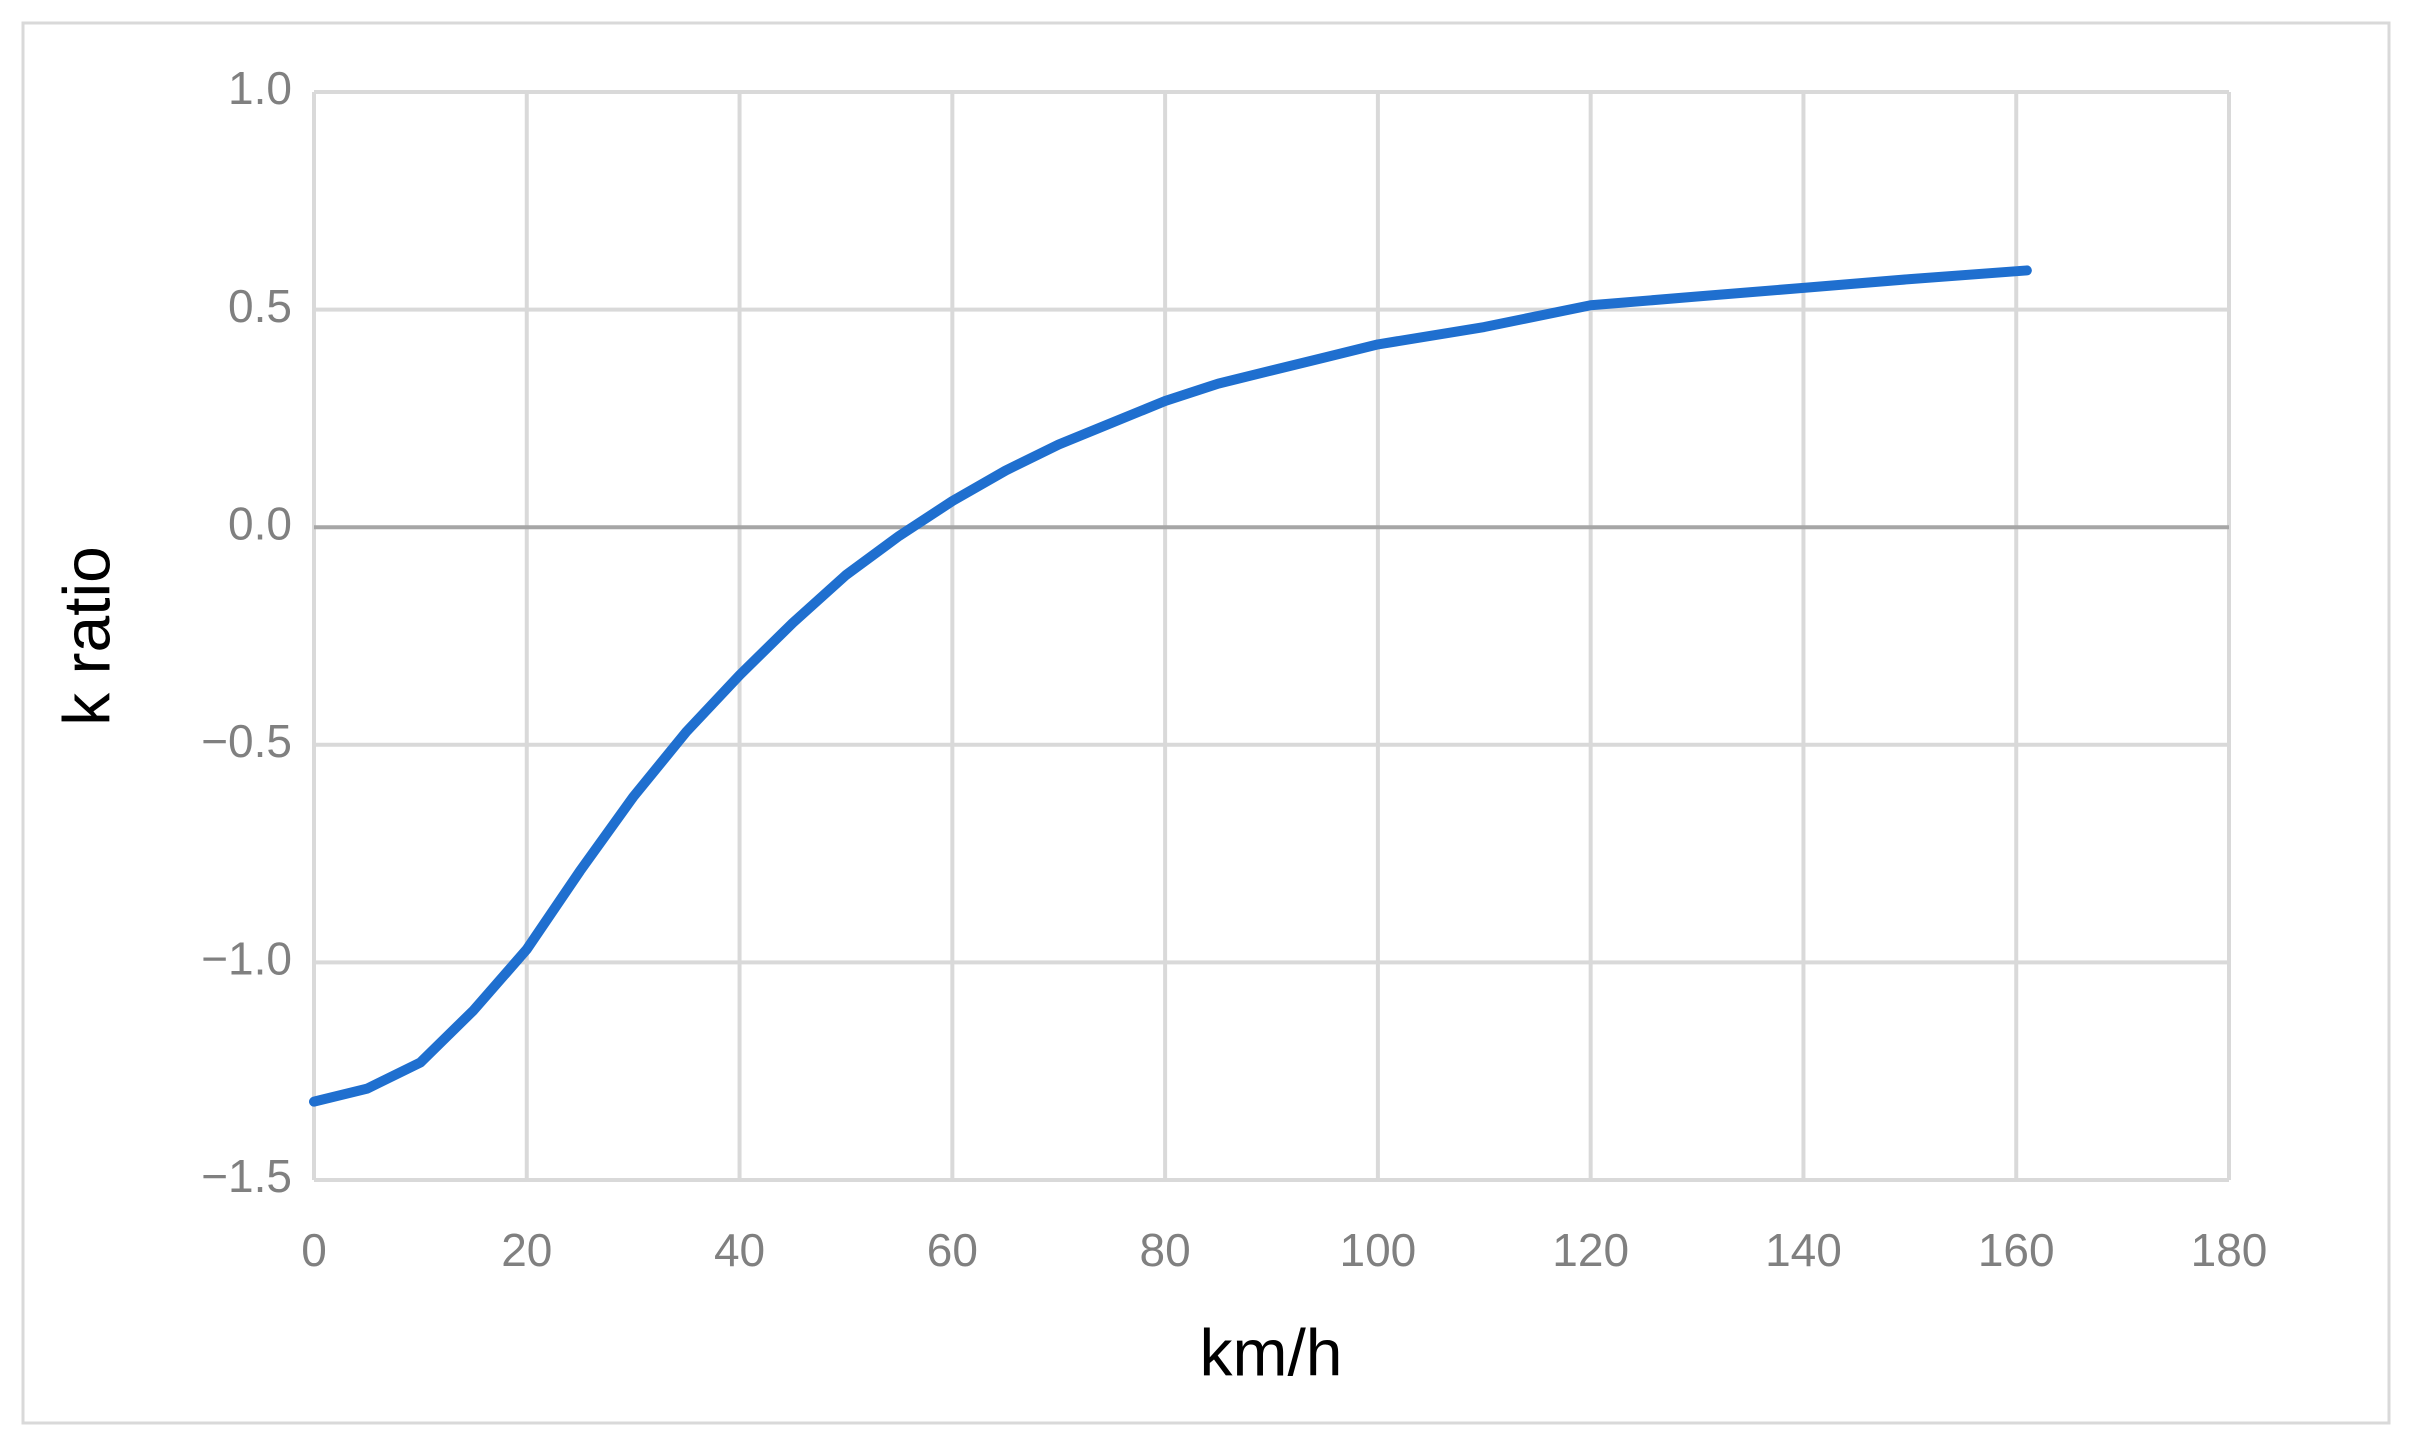 The image size is (2412, 1443). I want to click on x-tick-label: 80, so click(1165, 1250).